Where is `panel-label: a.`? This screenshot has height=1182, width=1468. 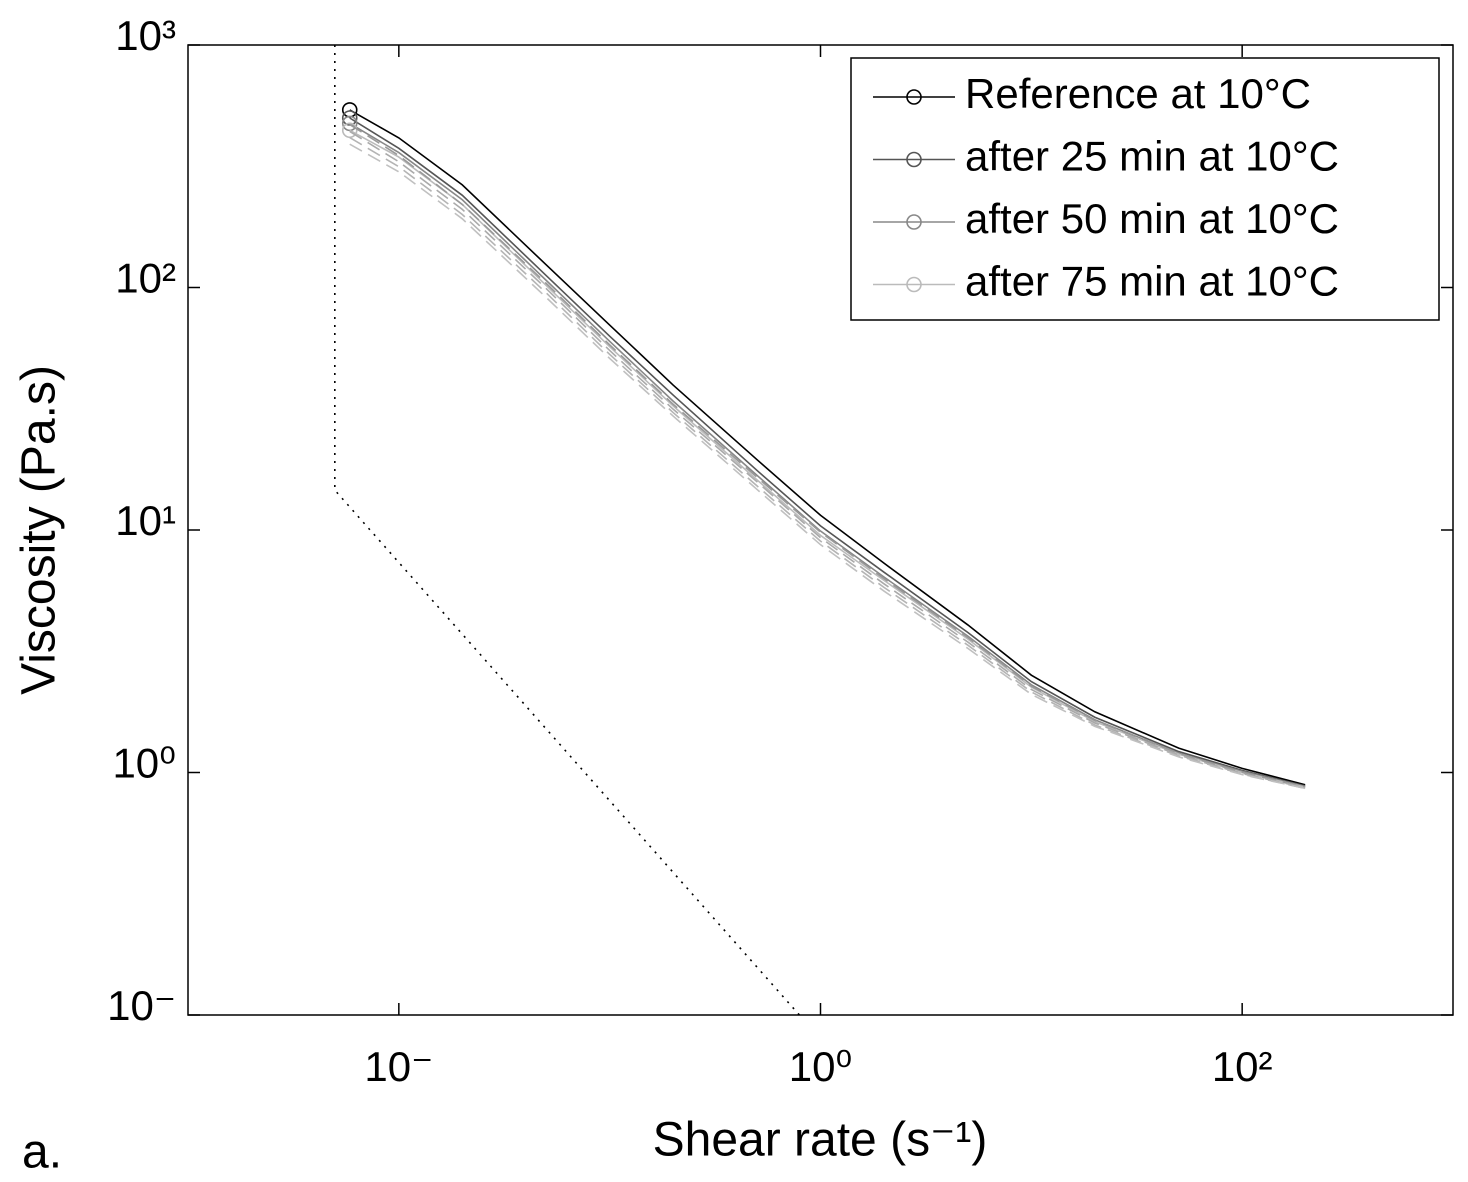 panel-label: a. is located at coordinates (42, 1152).